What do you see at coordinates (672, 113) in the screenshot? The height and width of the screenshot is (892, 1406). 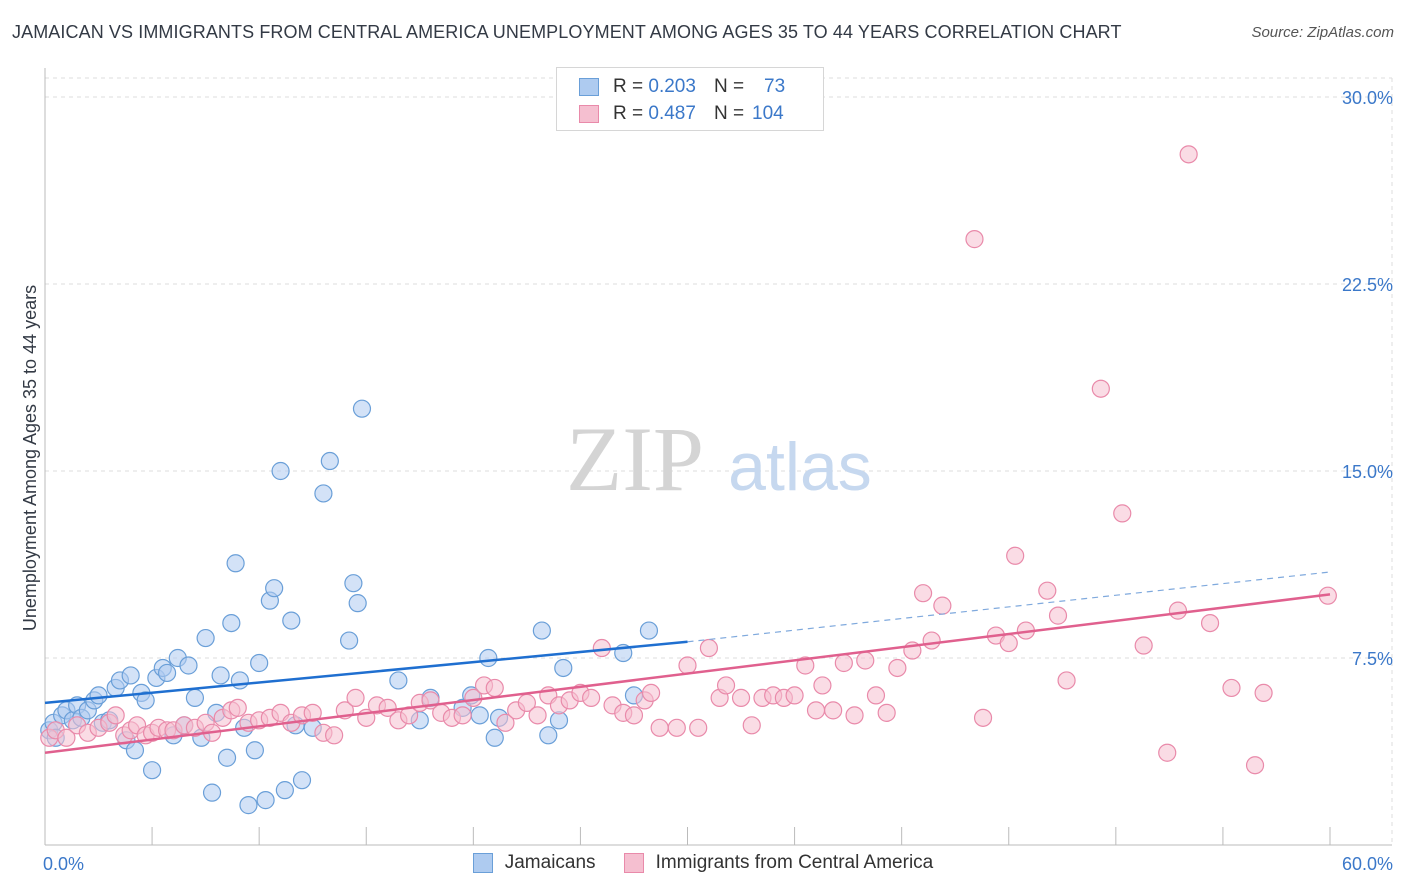 I see `legend-r-value: 0.487` at bounding box center [672, 113].